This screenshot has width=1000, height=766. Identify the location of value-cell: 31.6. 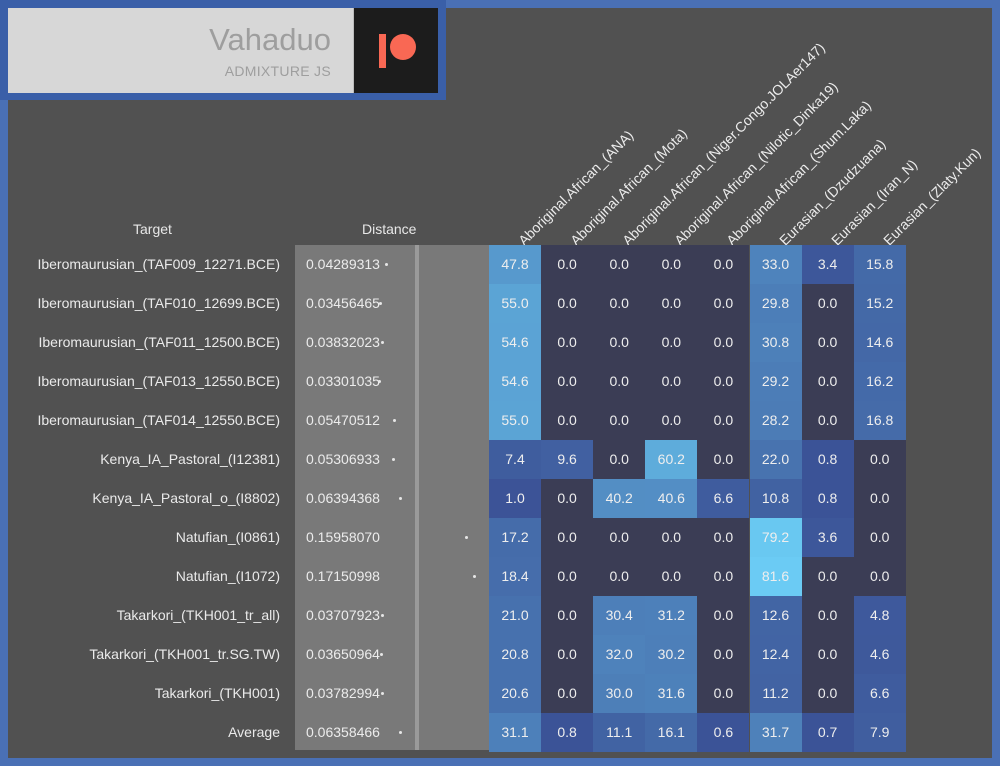
(671, 693).